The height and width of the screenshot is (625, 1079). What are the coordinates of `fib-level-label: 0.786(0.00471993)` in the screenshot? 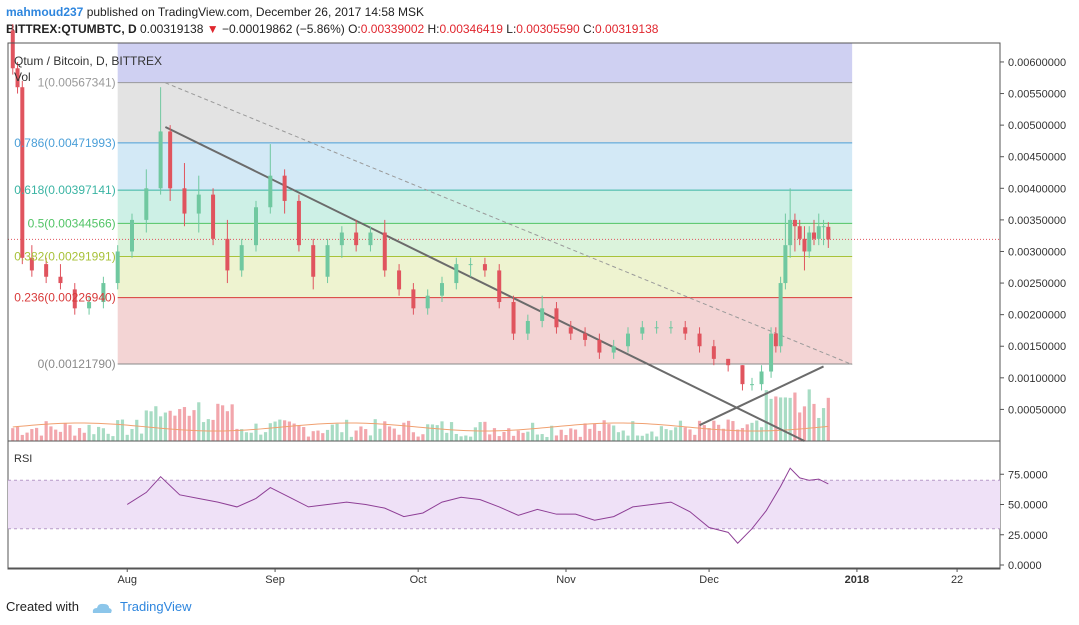 It's located at (64, 143).